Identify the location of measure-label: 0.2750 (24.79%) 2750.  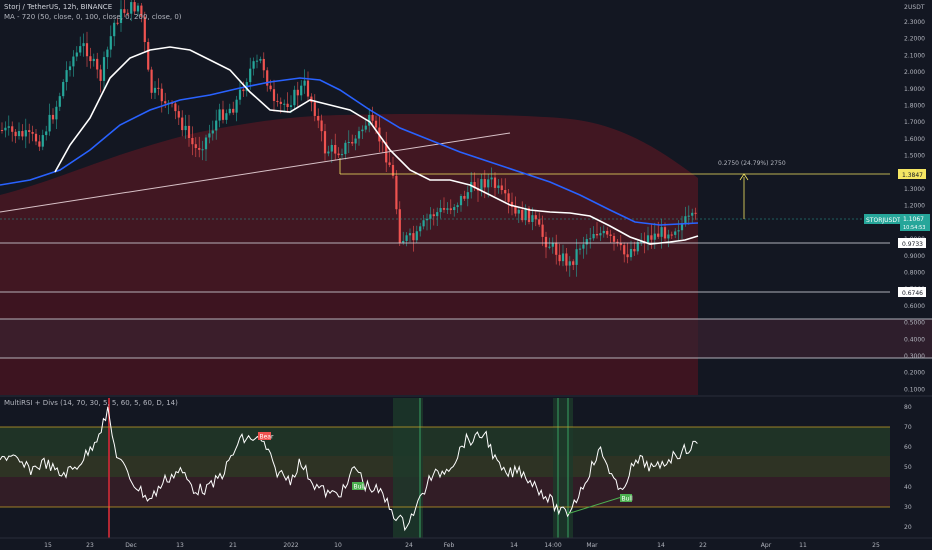
(752, 163).